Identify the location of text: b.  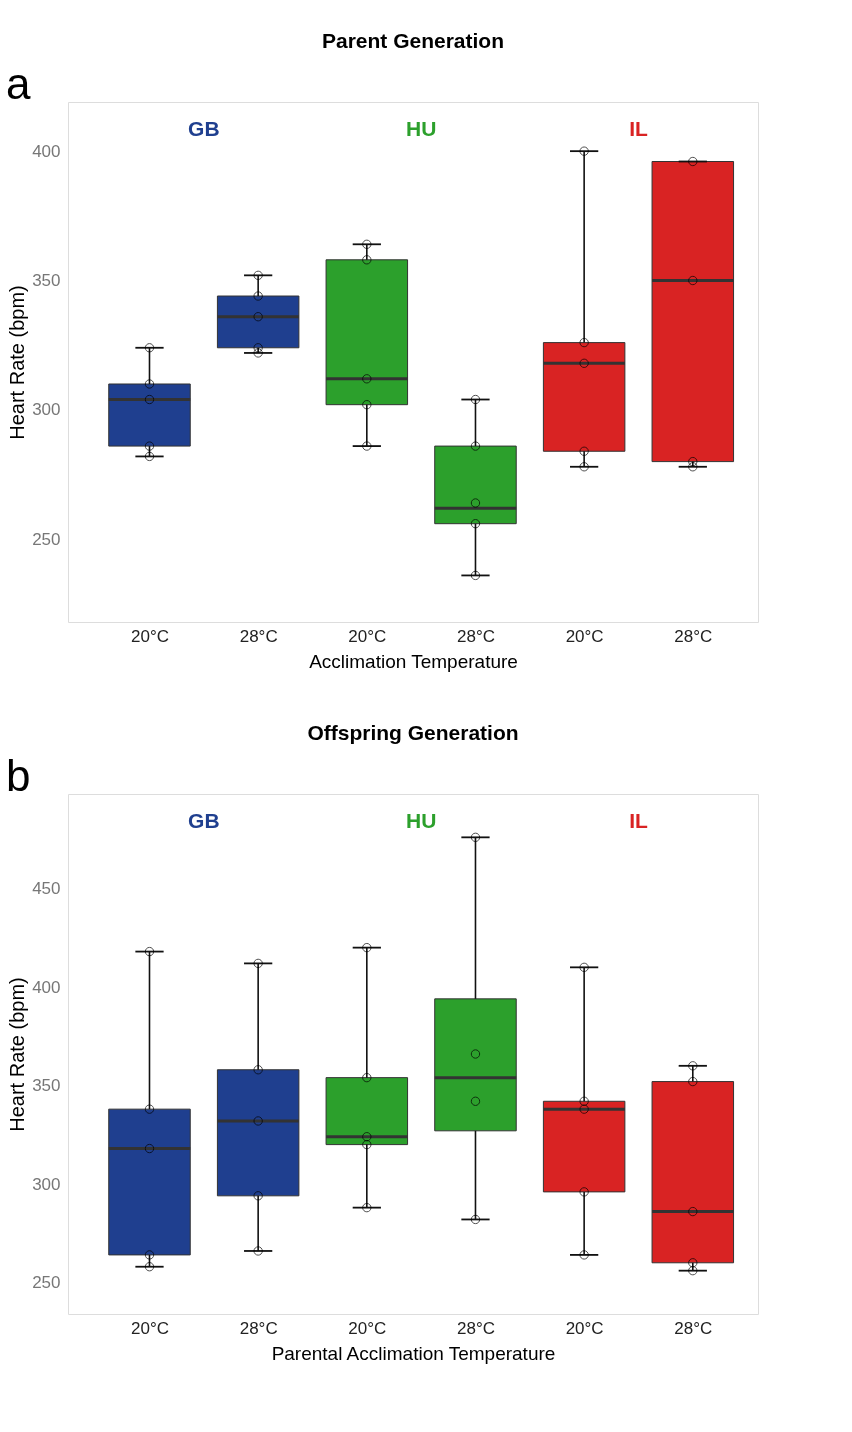
(18, 775).